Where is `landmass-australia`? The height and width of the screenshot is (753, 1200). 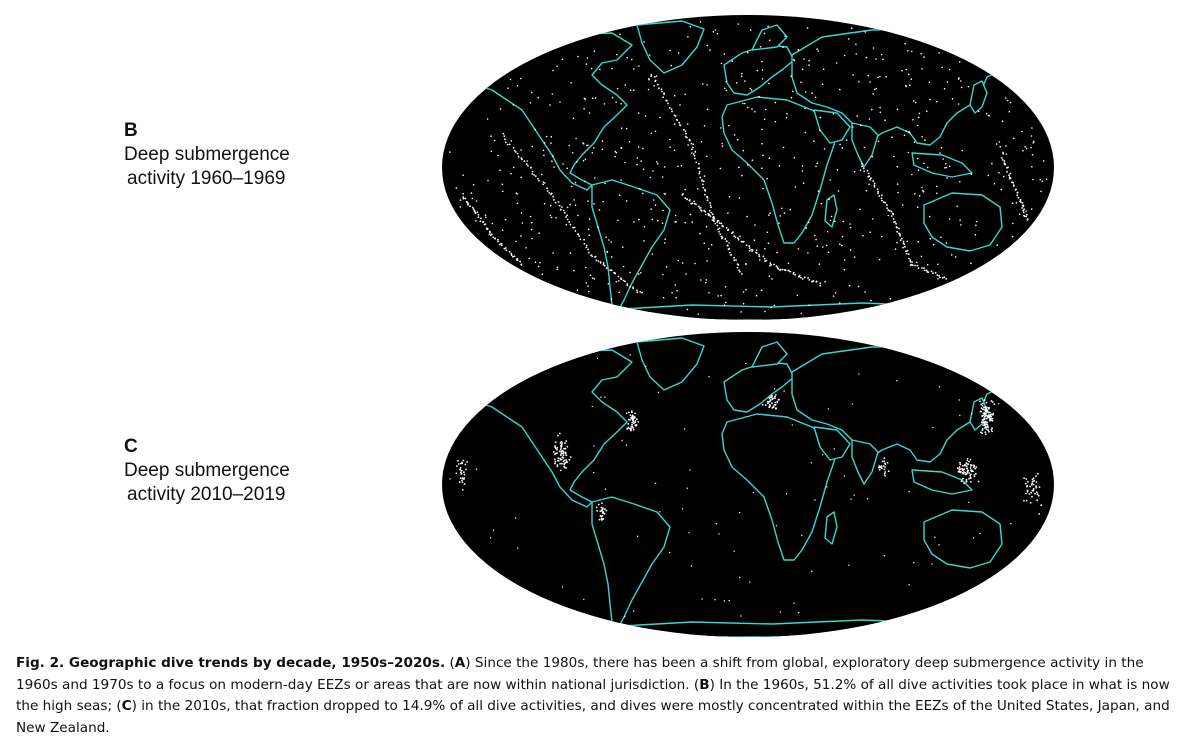 landmass-australia is located at coordinates (963, 539).